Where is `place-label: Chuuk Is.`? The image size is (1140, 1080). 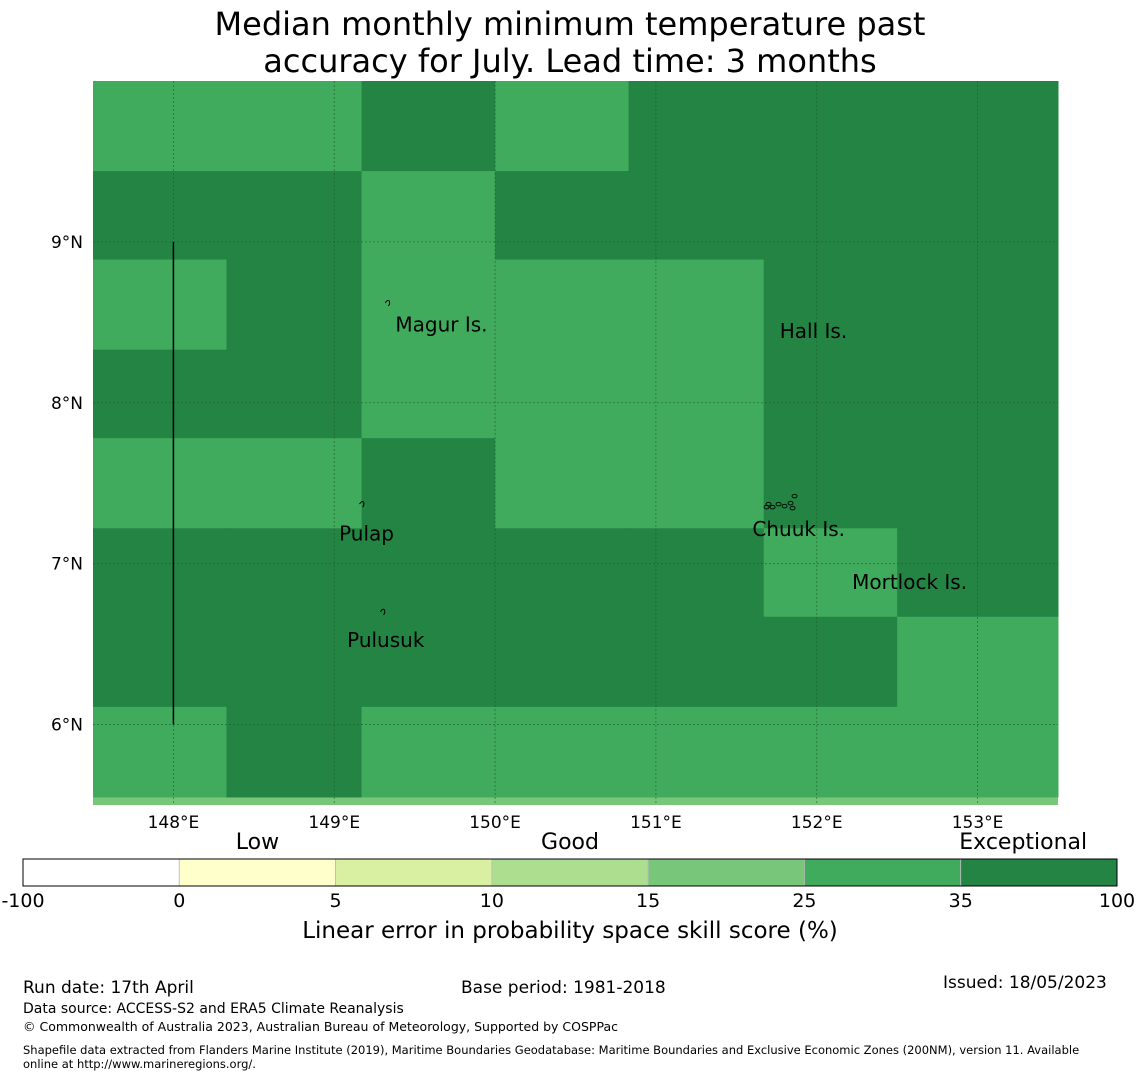 place-label: Chuuk Is. is located at coordinates (798, 529).